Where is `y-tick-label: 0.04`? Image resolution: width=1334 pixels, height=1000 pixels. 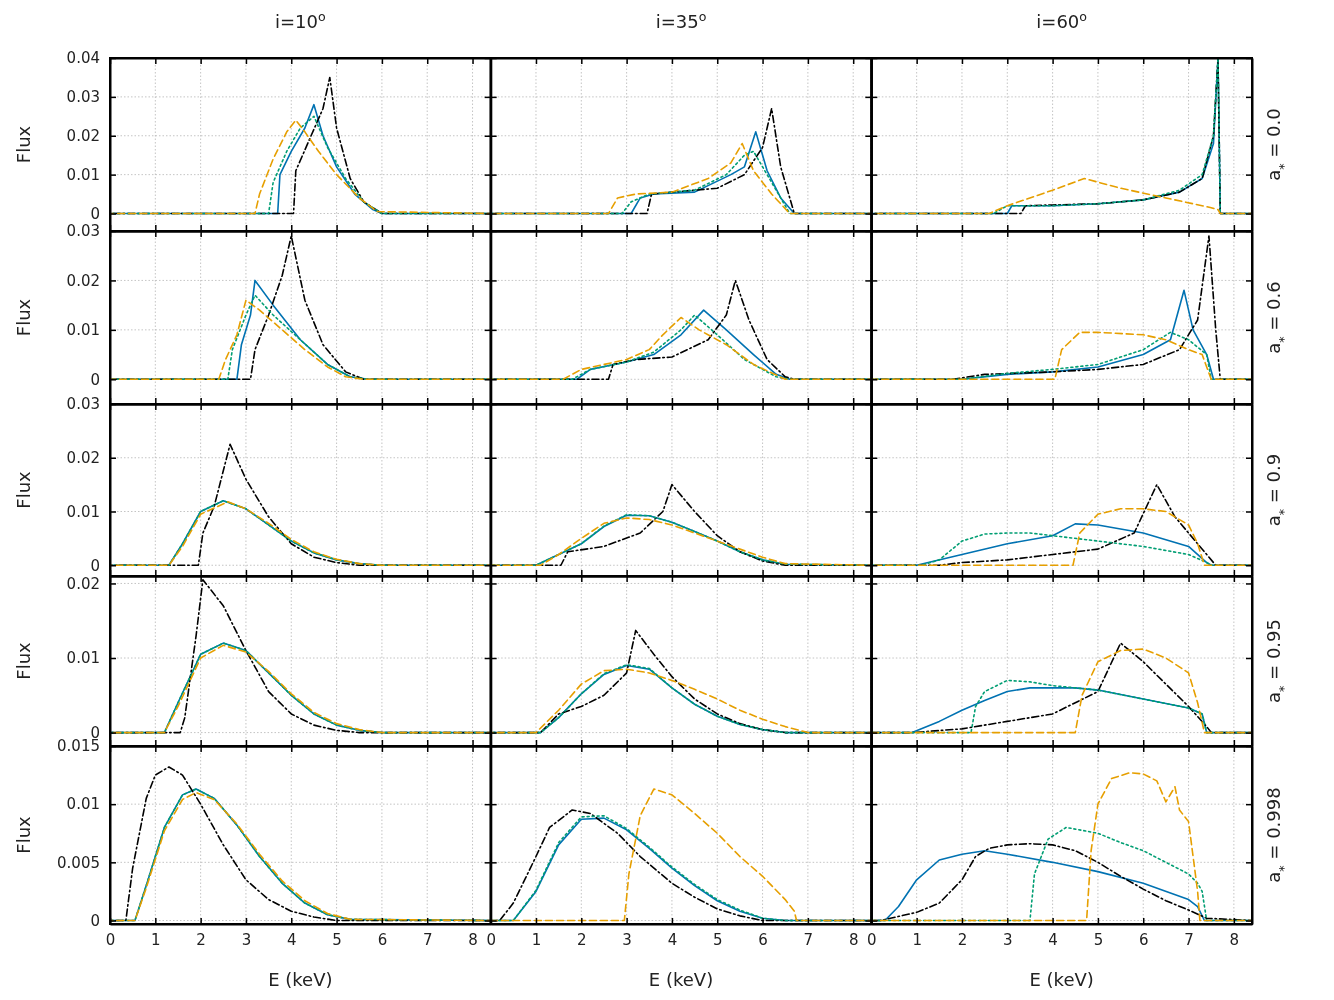 y-tick-label: 0.04 is located at coordinates (83, 58).